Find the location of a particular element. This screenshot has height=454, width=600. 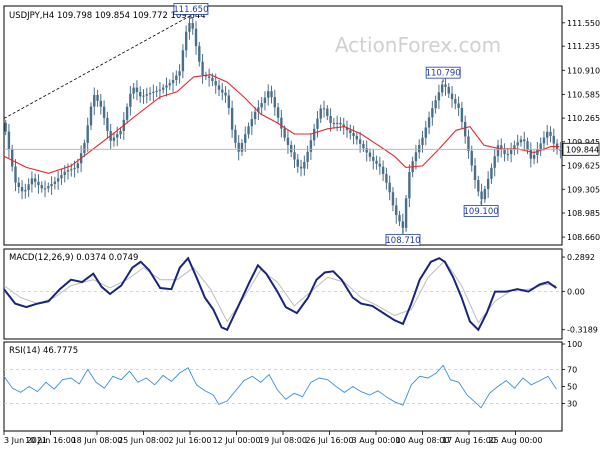

price-tick-label: 109.305 is located at coordinates (583, 189).